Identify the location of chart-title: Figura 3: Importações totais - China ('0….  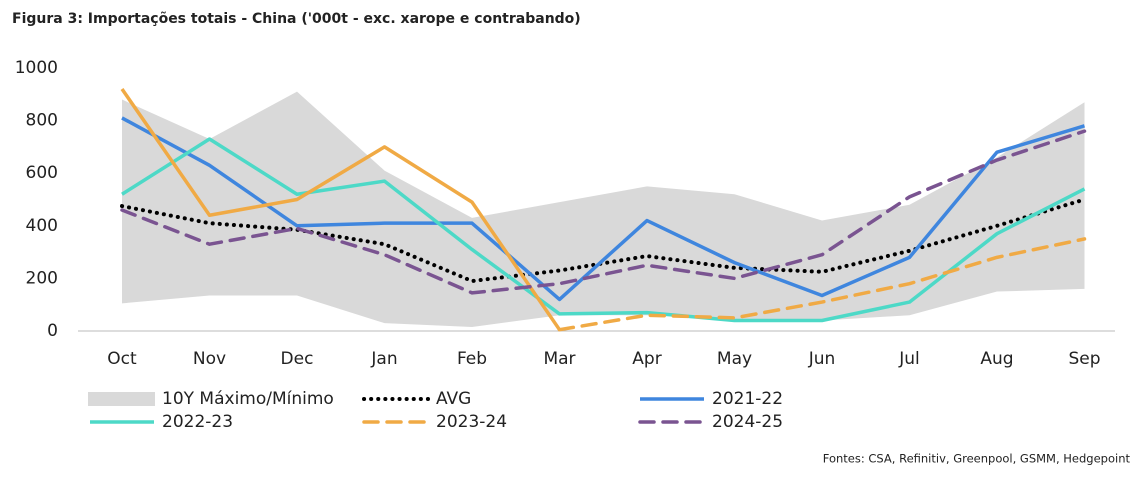
(296, 19).